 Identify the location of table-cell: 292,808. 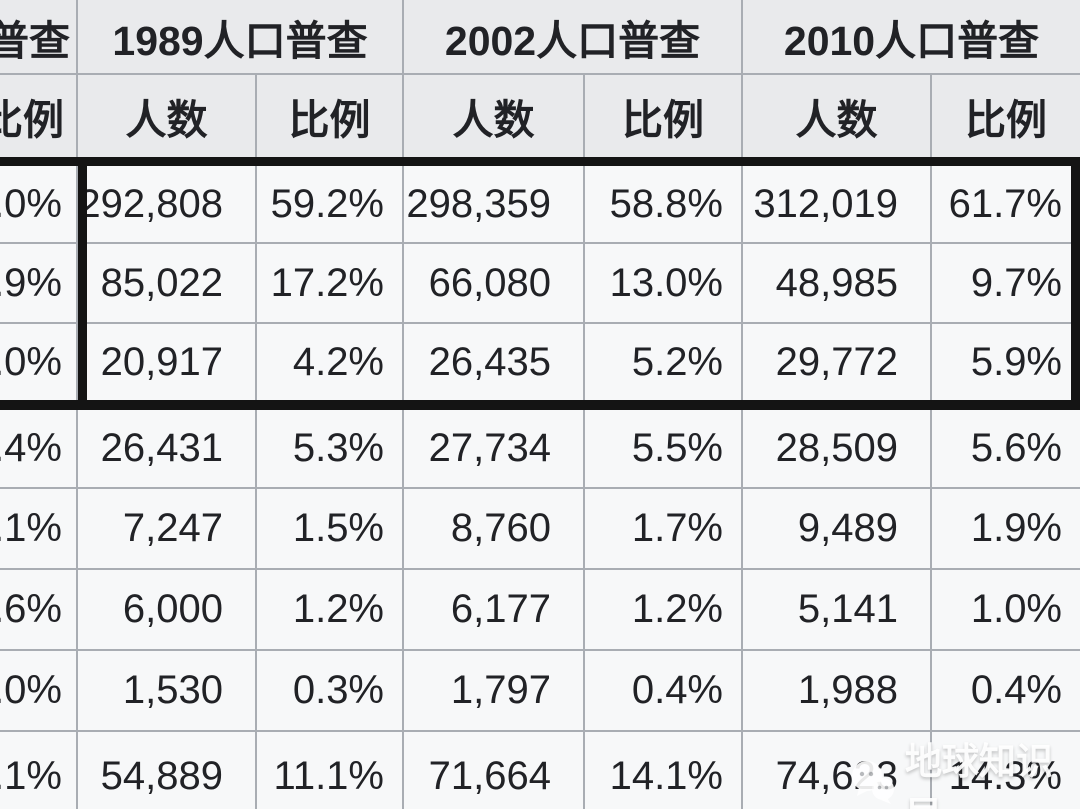
(167, 205).